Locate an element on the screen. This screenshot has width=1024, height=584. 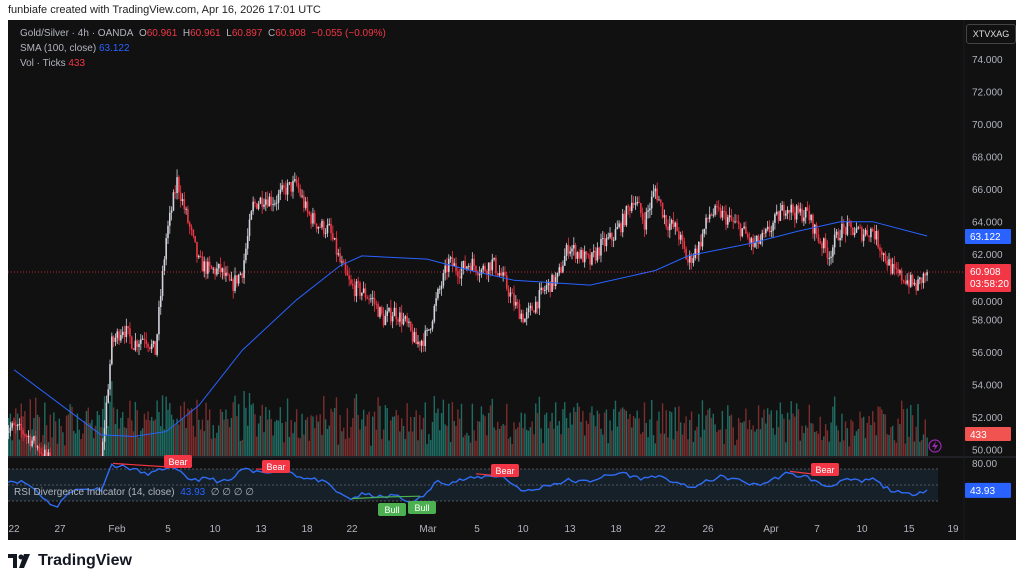
bear-label is located at coordinates (276, 466).